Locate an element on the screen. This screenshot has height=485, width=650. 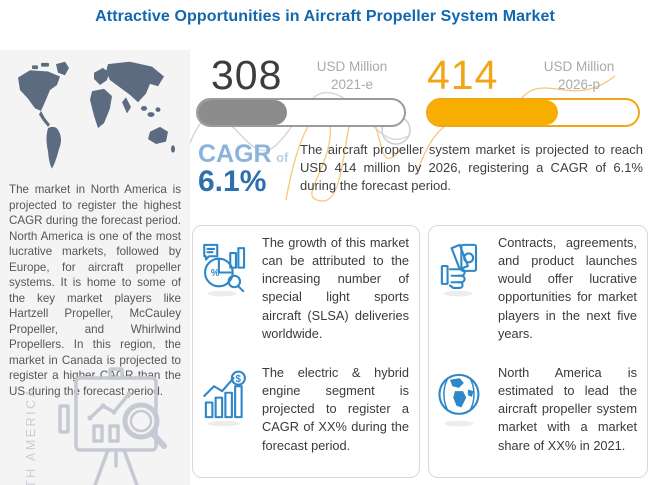
market-size-current-unit: USD Million 2021-e is located at coordinates (352, 76).